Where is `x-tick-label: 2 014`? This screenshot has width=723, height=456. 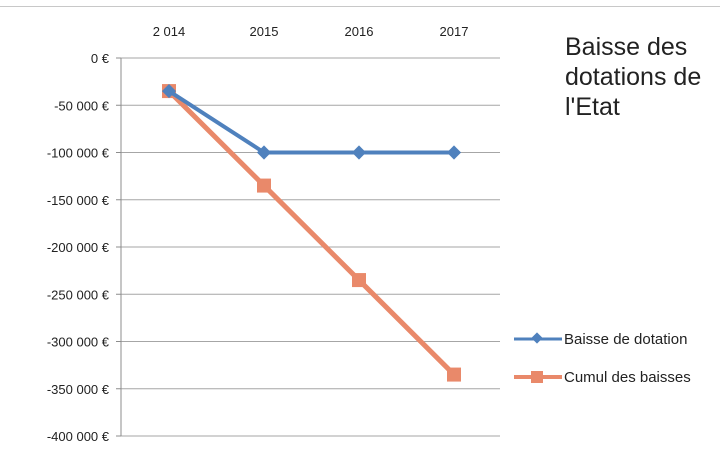 x-tick-label: 2 014 is located at coordinates (169, 31).